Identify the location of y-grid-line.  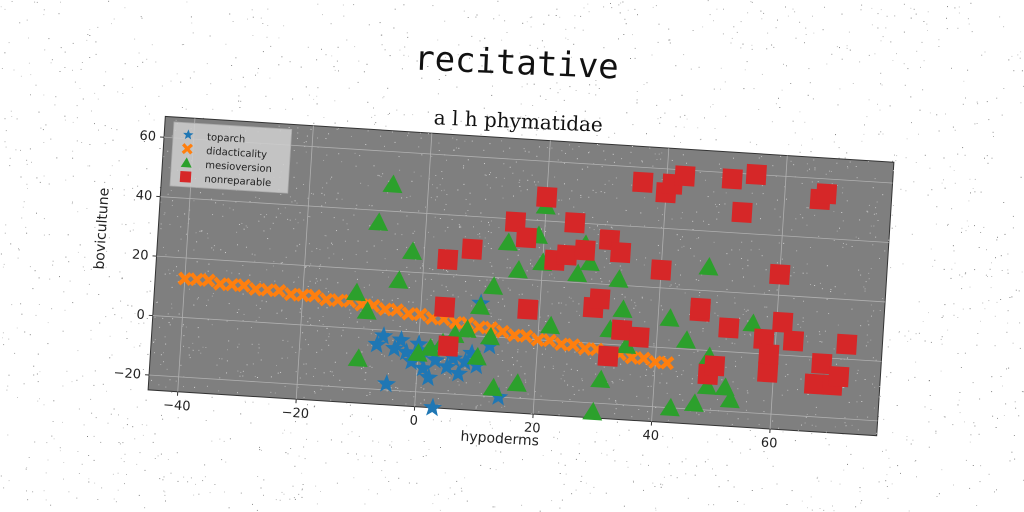
(521, 279).